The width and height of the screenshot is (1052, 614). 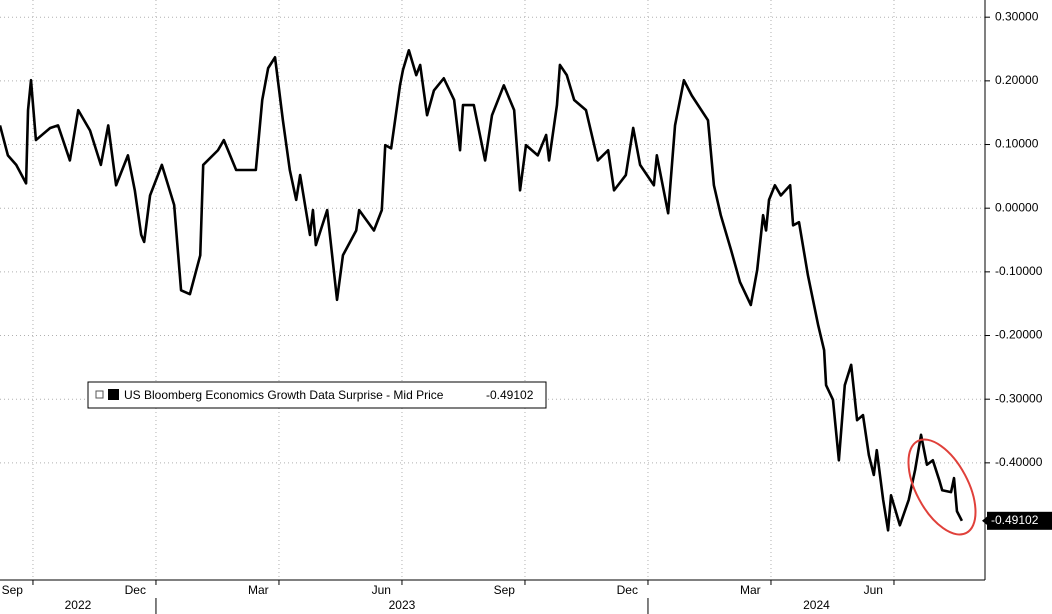 What do you see at coordinates (78, 605) in the screenshot?
I see `year-label: 2022` at bounding box center [78, 605].